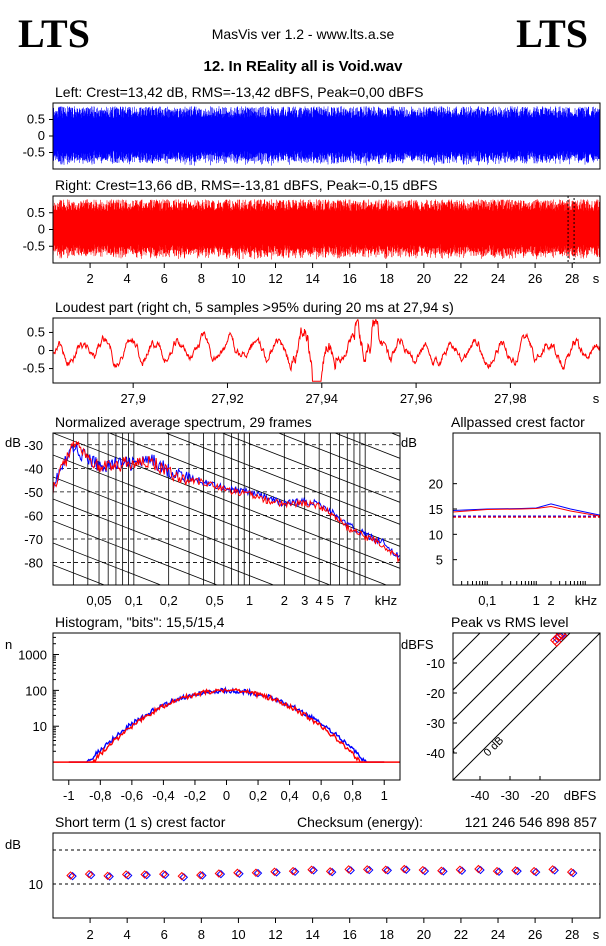 The height and width of the screenshot is (946, 606). Describe the element at coordinates (387, 278) in the screenshot. I see `x-tick-label: 18` at that location.